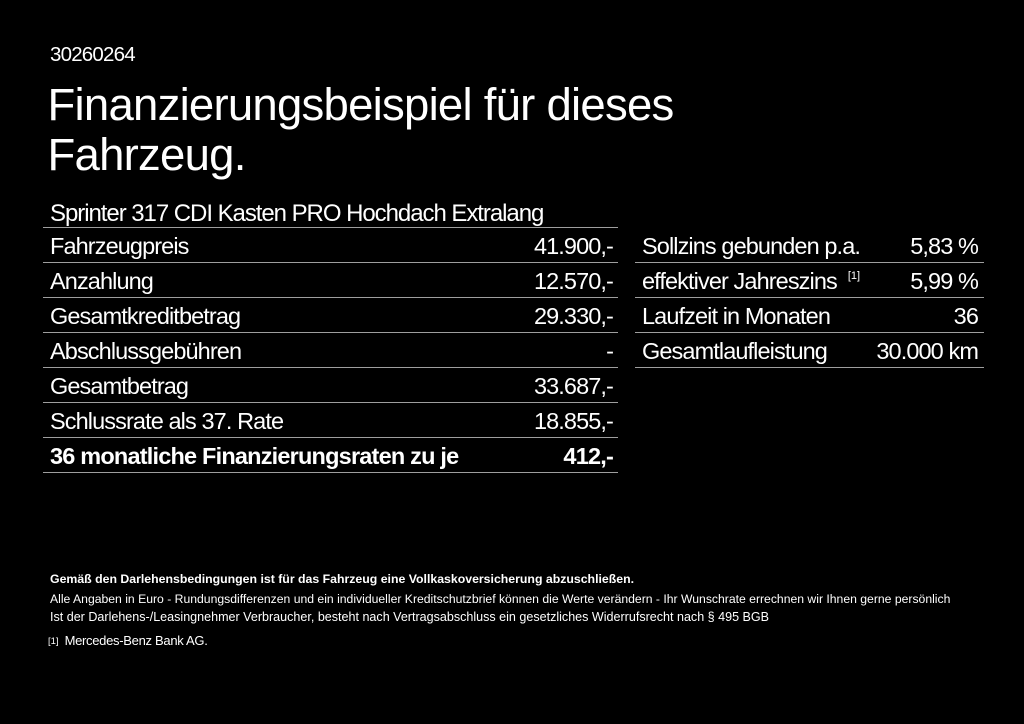  Describe the element at coordinates (119, 385) in the screenshot. I see `row-label: Gesamtbetrag` at that location.